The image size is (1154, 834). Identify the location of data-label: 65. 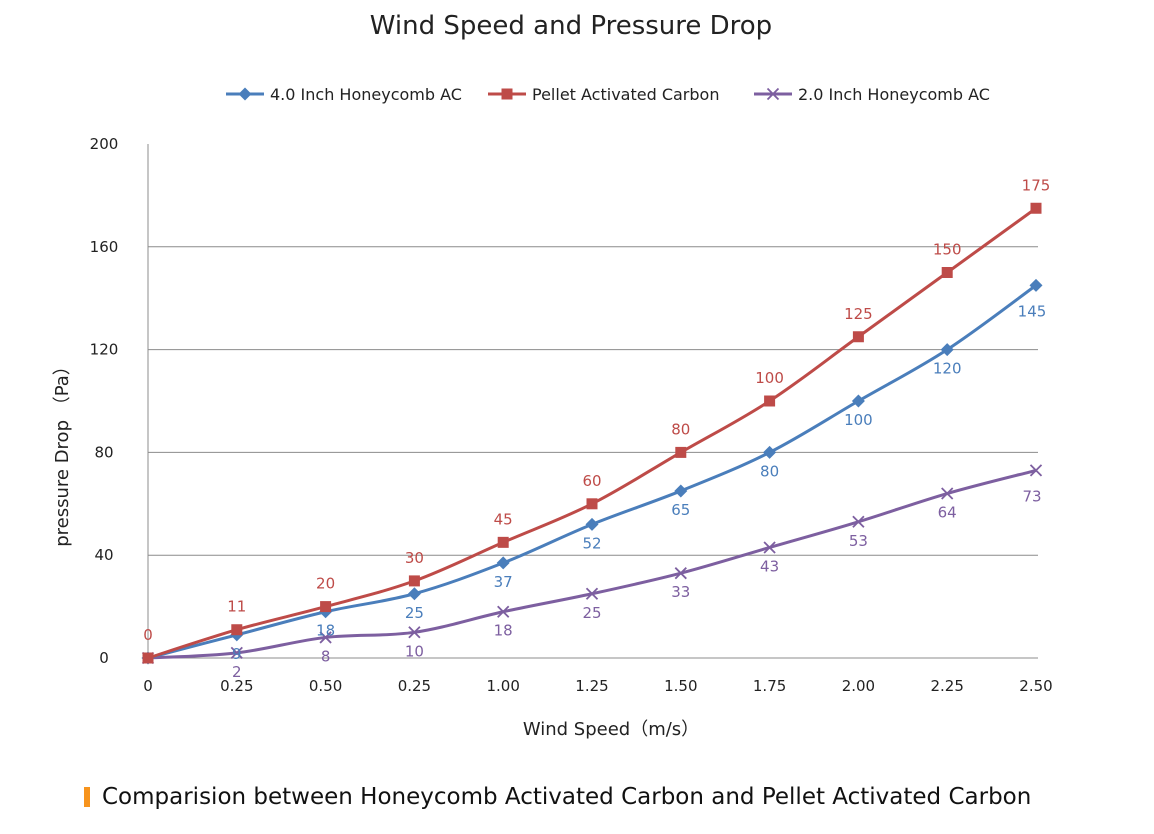
(680, 510).